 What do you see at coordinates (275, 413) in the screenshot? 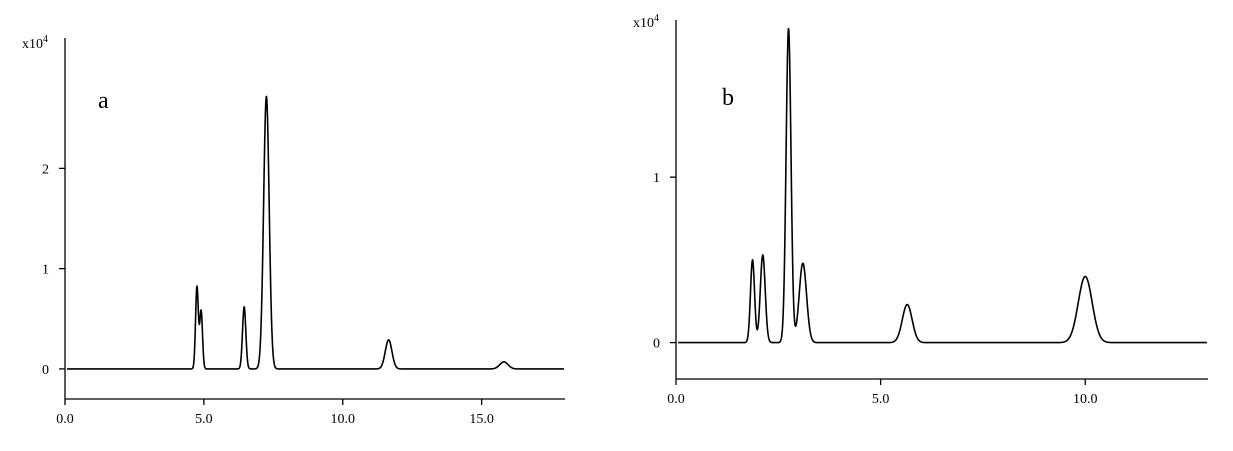
I see `panel-a-x-ticks: 0.0 5.0 10.0 15.0` at bounding box center [275, 413].